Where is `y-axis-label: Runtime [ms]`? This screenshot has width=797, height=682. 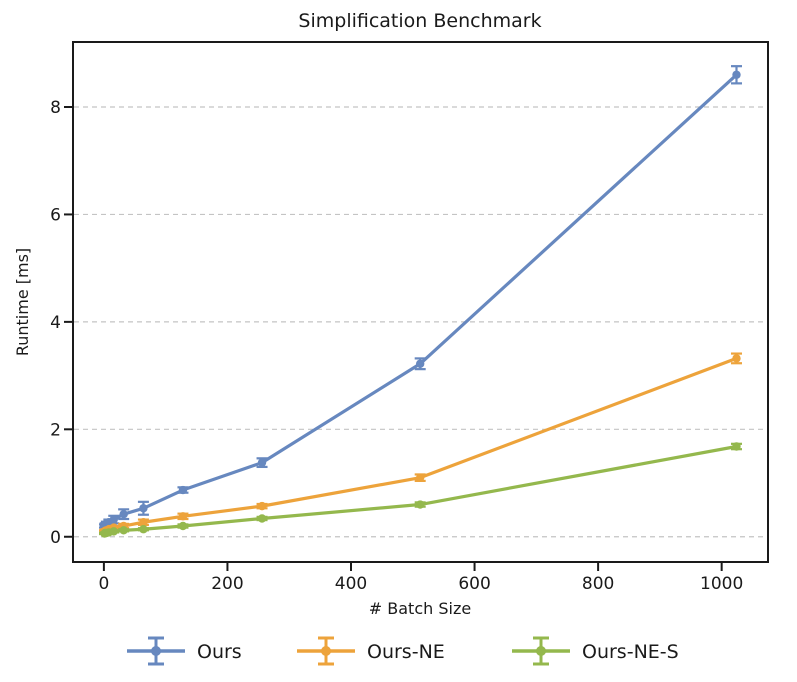 y-axis-label: Runtime [ms] is located at coordinates (22, 302).